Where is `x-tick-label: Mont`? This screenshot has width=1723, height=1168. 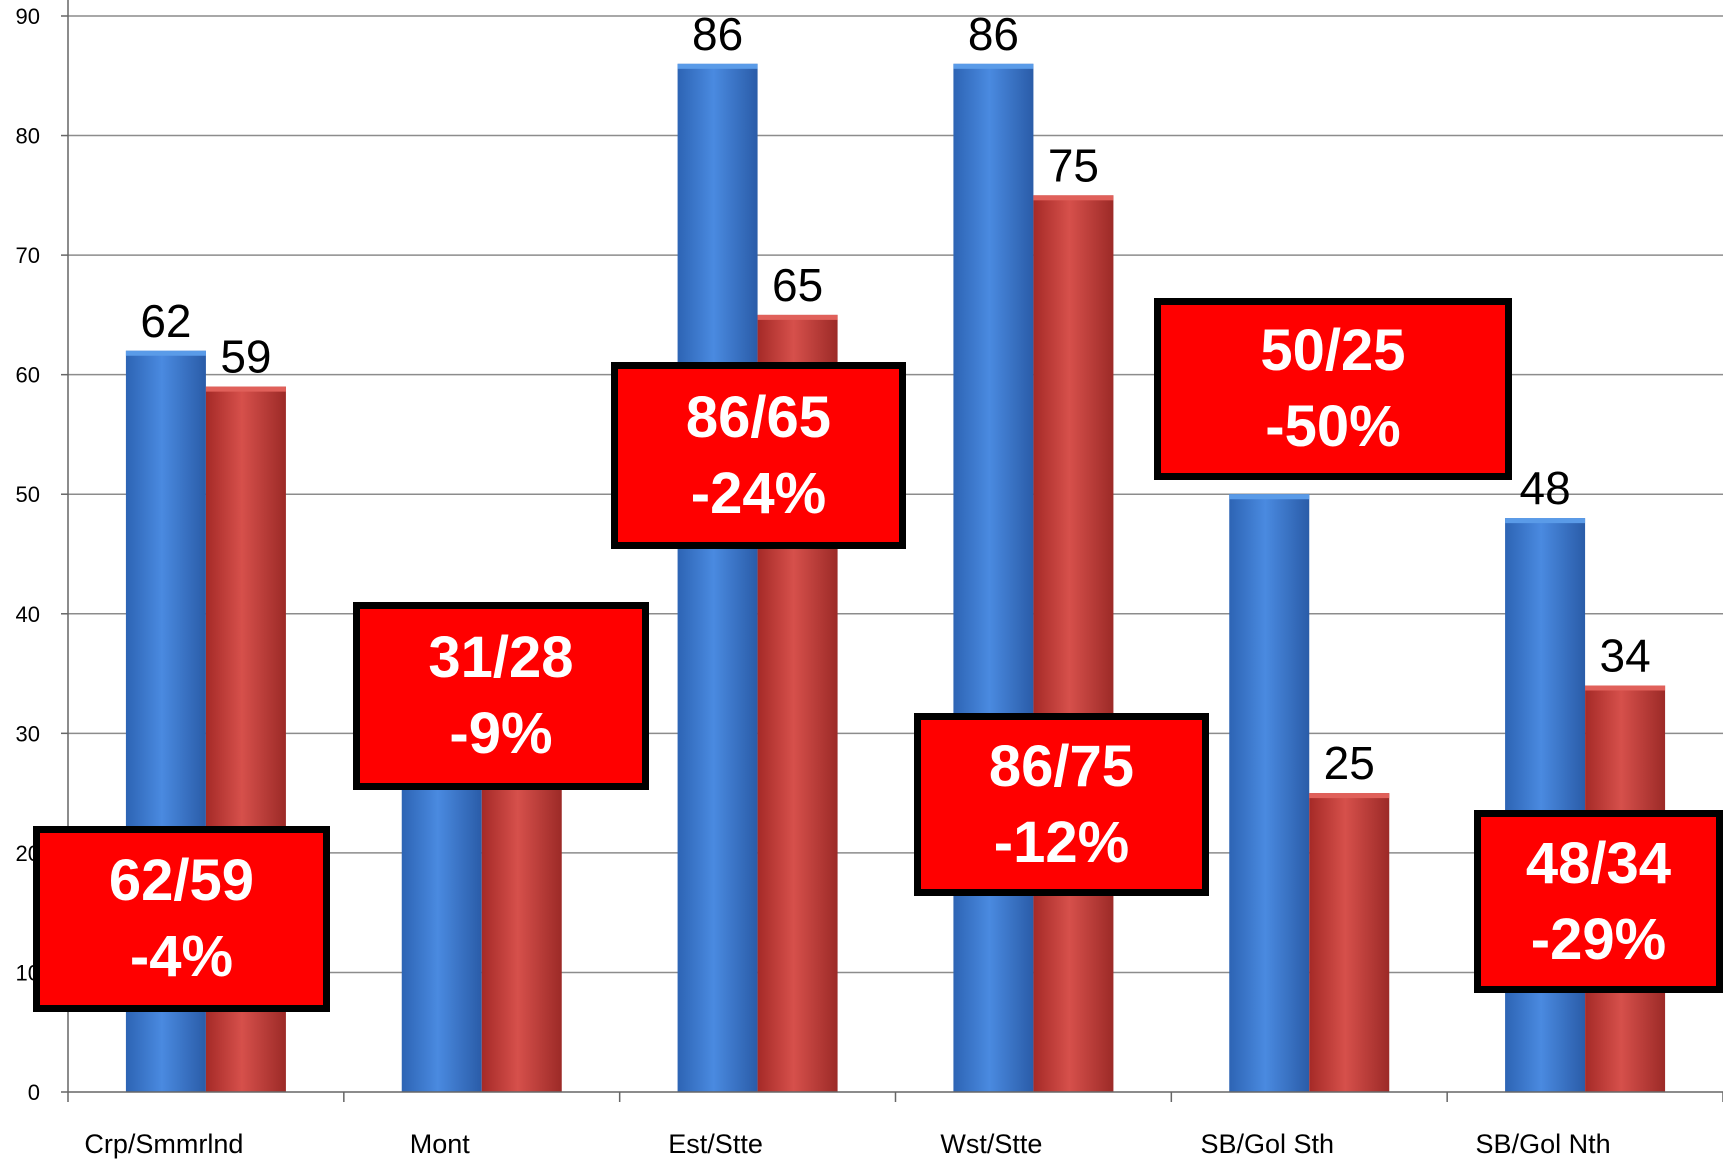 x-tick-label: Mont is located at coordinates (440, 1144).